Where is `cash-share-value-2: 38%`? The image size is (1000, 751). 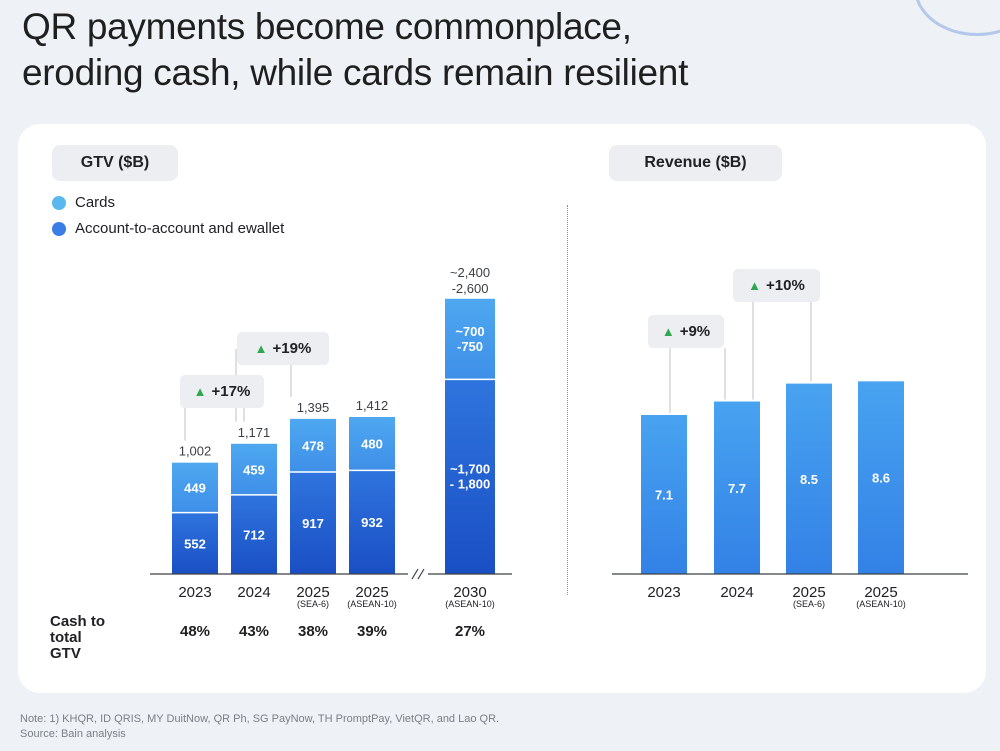 cash-share-value-2: 38% is located at coordinates (313, 631).